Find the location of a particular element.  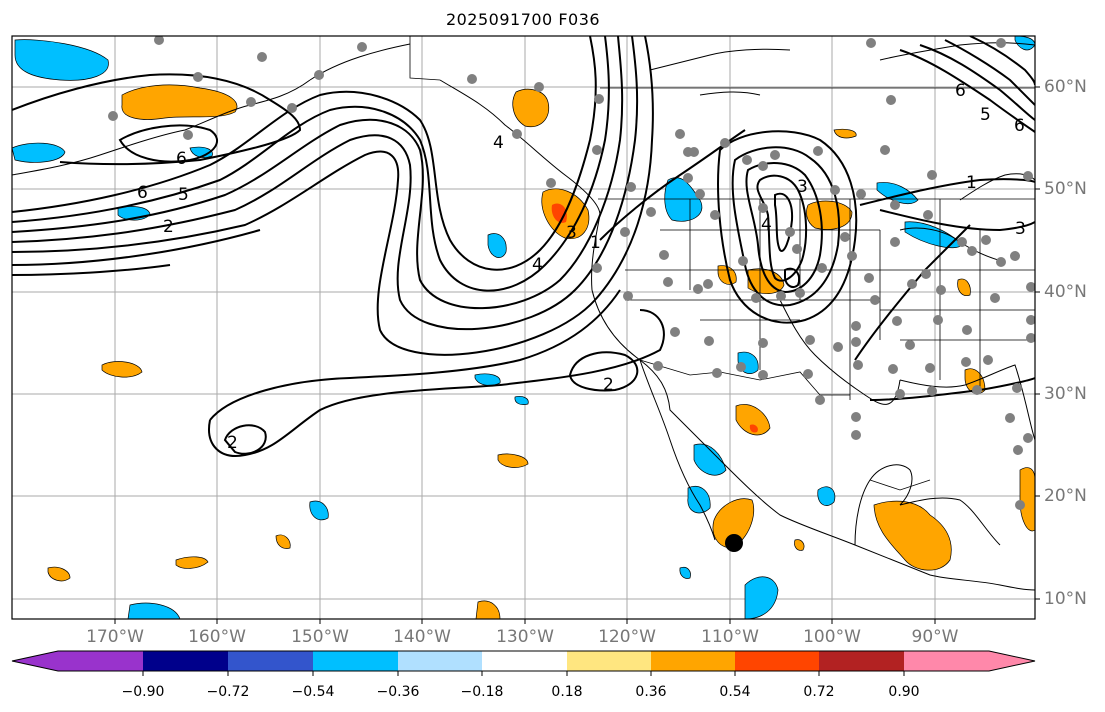

lon-label: 130°W is located at coordinates (525, 637).